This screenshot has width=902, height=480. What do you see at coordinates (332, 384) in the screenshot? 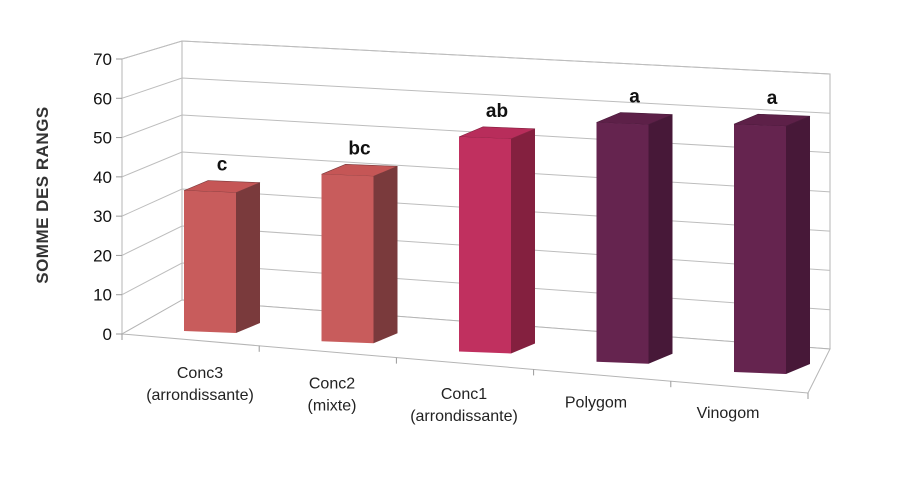
I see `category-label-line: Conc2` at bounding box center [332, 384].